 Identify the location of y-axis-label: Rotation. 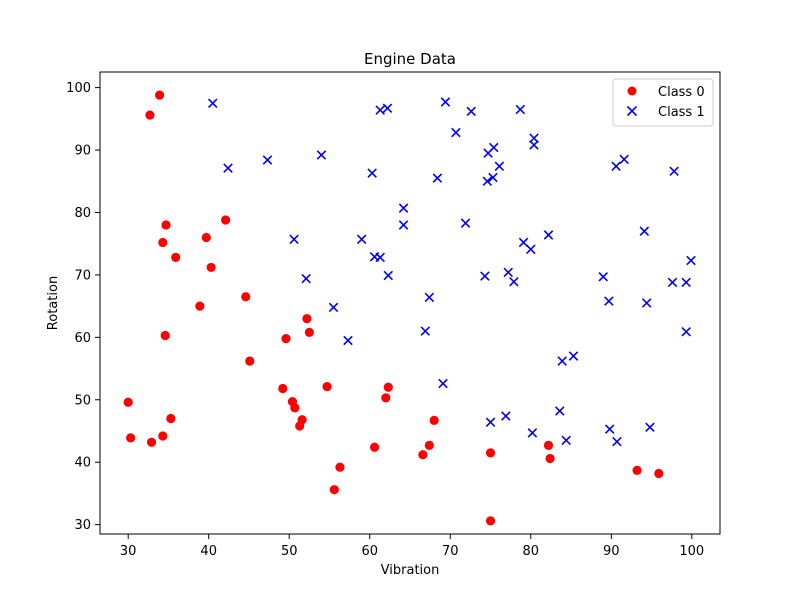
(53, 303).